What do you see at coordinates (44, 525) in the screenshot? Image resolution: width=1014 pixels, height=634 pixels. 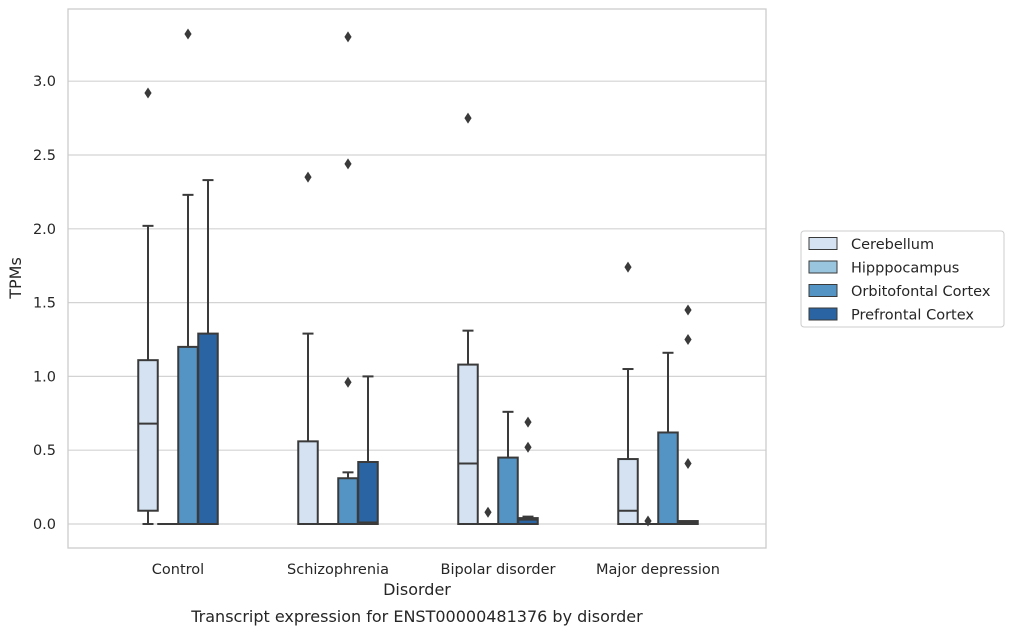 I see `y-tick-label: 0.0` at bounding box center [44, 525].